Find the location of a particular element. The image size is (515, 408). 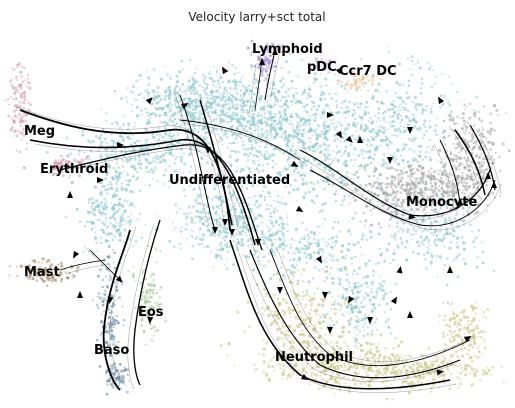

cluster-label-pdc: pDC is located at coordinates (322, 67).